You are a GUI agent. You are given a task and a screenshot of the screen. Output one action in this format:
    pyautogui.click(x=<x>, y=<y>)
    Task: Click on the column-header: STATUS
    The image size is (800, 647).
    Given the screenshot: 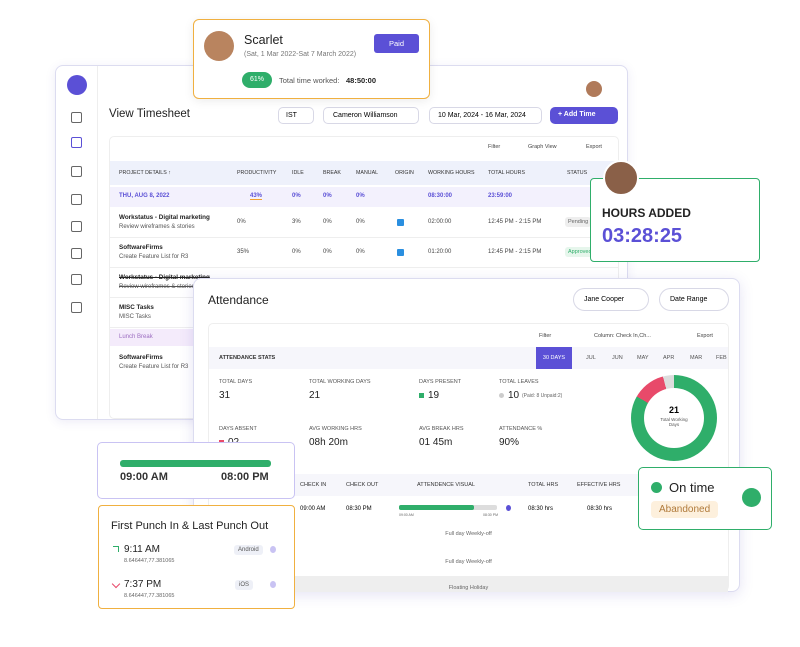 What is the action you would take?
    pyautogui.click(x=577, y=173)
    